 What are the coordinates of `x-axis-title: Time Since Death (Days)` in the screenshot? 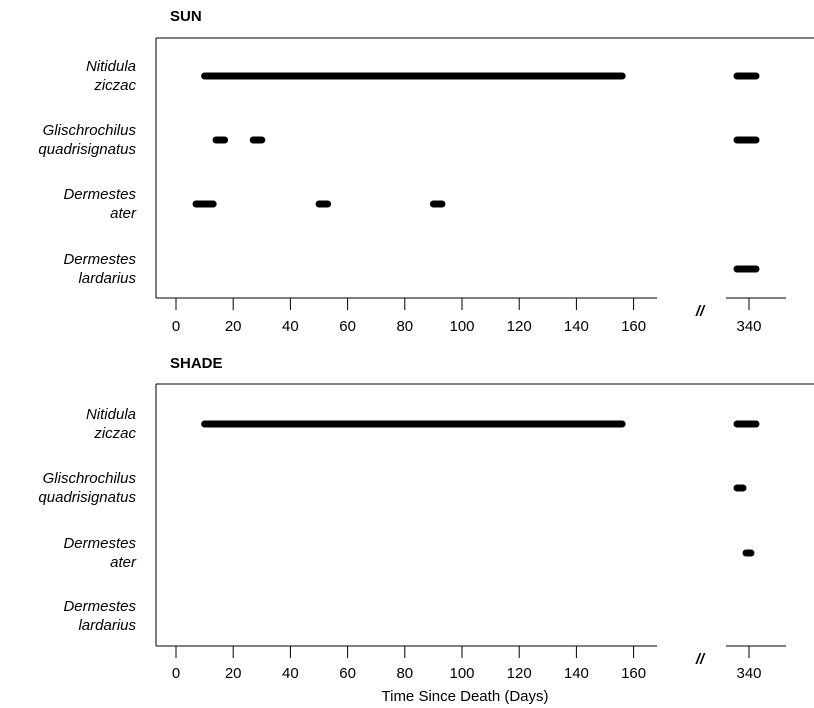 It's located at (465, 696).